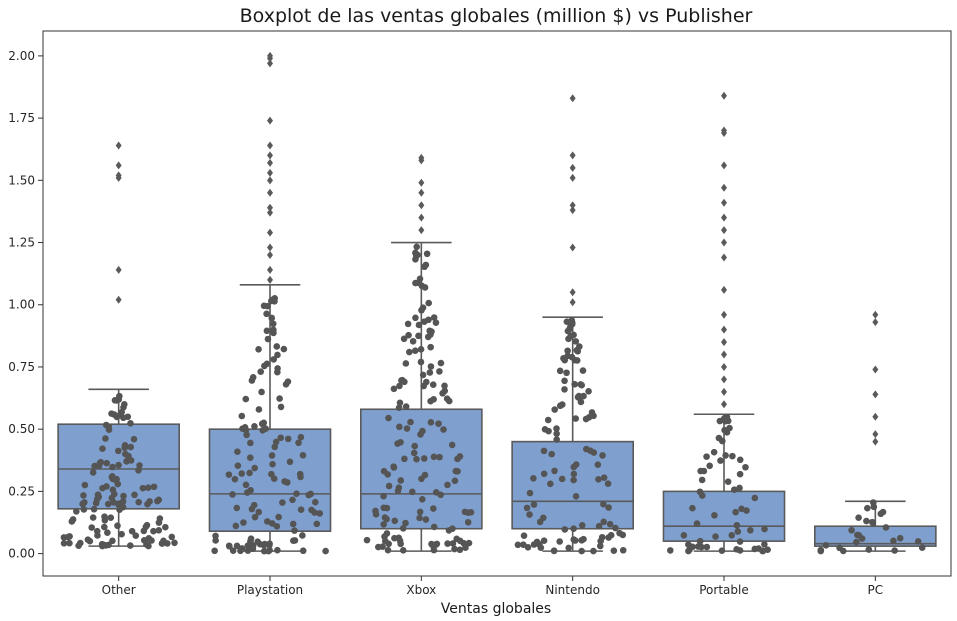  What do you see at coordinates (421, 353) in the screenshot?
I see `box-group-xbox` at bounding box center [421, 353].